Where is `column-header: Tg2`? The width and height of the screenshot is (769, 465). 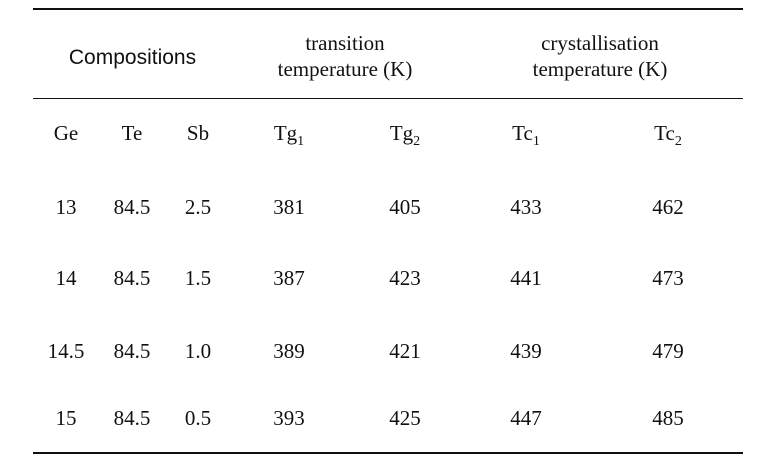 column-header: Tg2 is located at coordinates (405, 135).